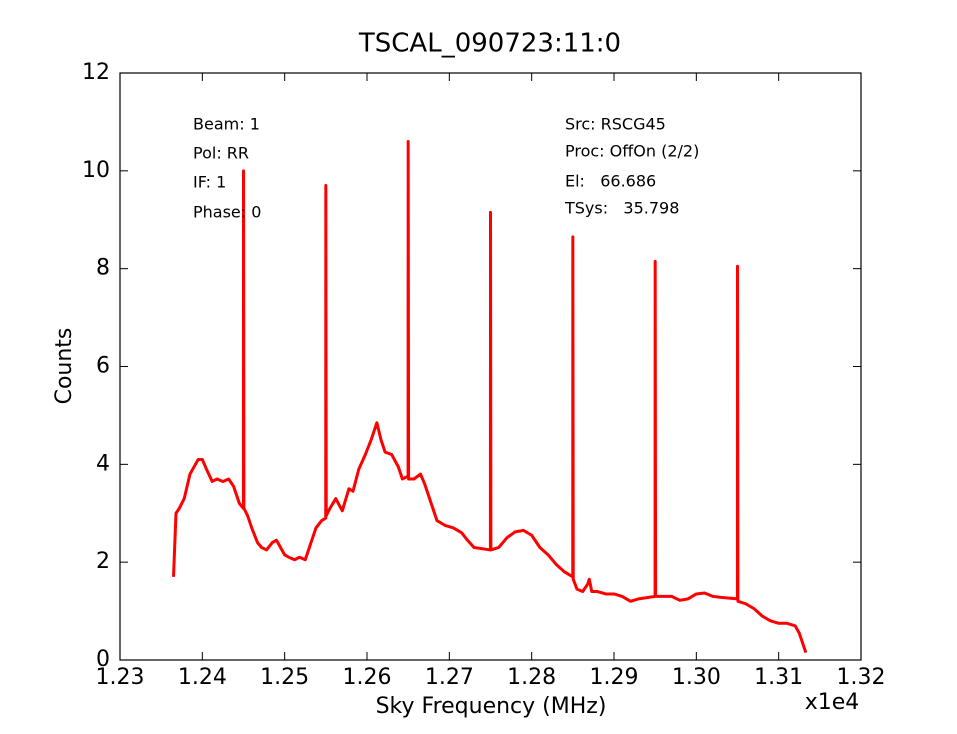  Describe the element at coordinates (632, 151) in the screenshot. I see `annotation: Proc: OffOn (2/2)` at that location.